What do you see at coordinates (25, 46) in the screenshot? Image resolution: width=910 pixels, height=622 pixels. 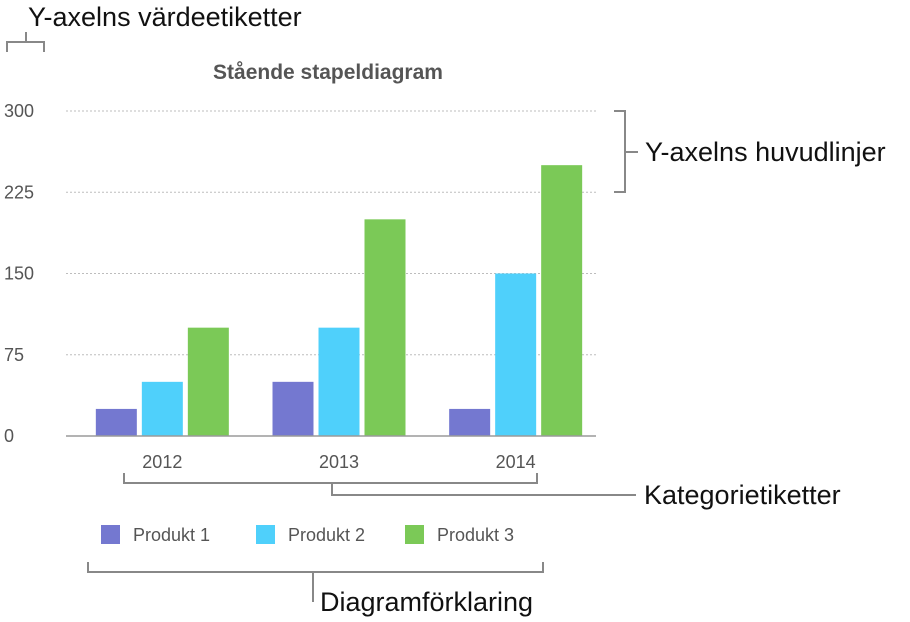 I see `y-value-labels-bracket` at bounding box center [25, 46].